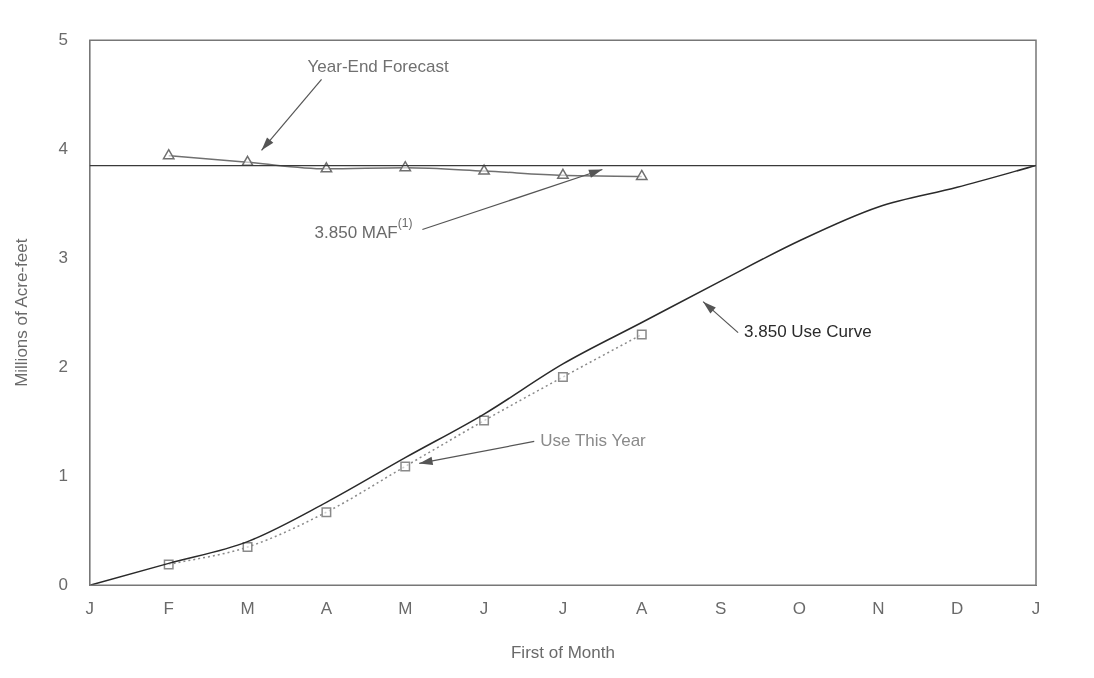 This screenshot has height=678, width=1094. Describe the element at coordinates (720, 609) in the screenshot. I see `x-tick-label: S` at that location.